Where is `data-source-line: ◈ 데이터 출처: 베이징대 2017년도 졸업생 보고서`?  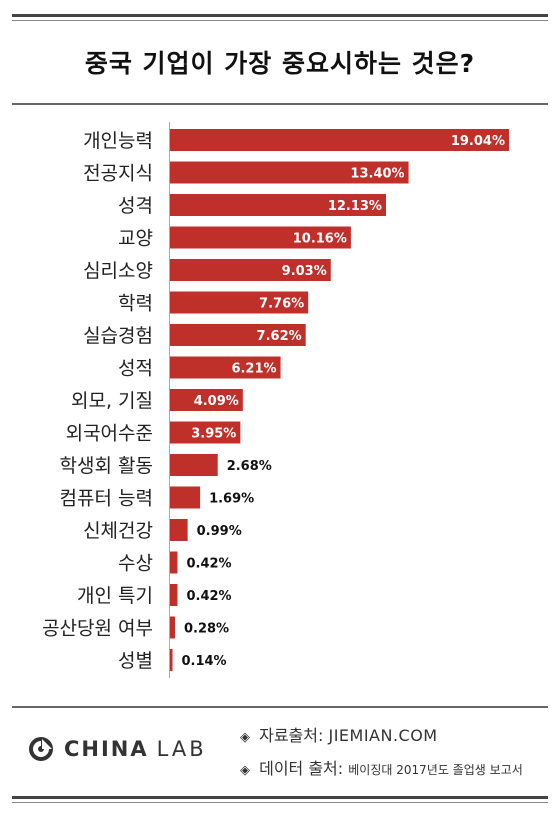
data-source-line: ◈ 데이터 출처: 베이징대 2017년도 졸업생 보고서 is located at coordinates (381, 767).